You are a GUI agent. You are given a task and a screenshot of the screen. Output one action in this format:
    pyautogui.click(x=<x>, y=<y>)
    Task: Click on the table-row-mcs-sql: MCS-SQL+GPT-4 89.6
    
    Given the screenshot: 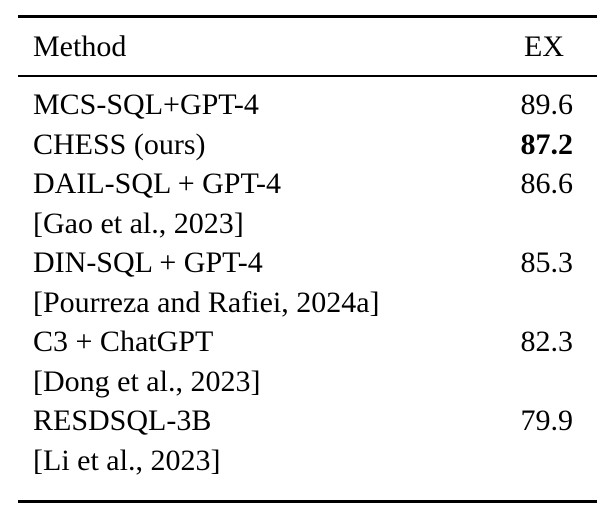 What is the action you would take?
    pyautogui.click(x=307, y=105)
    